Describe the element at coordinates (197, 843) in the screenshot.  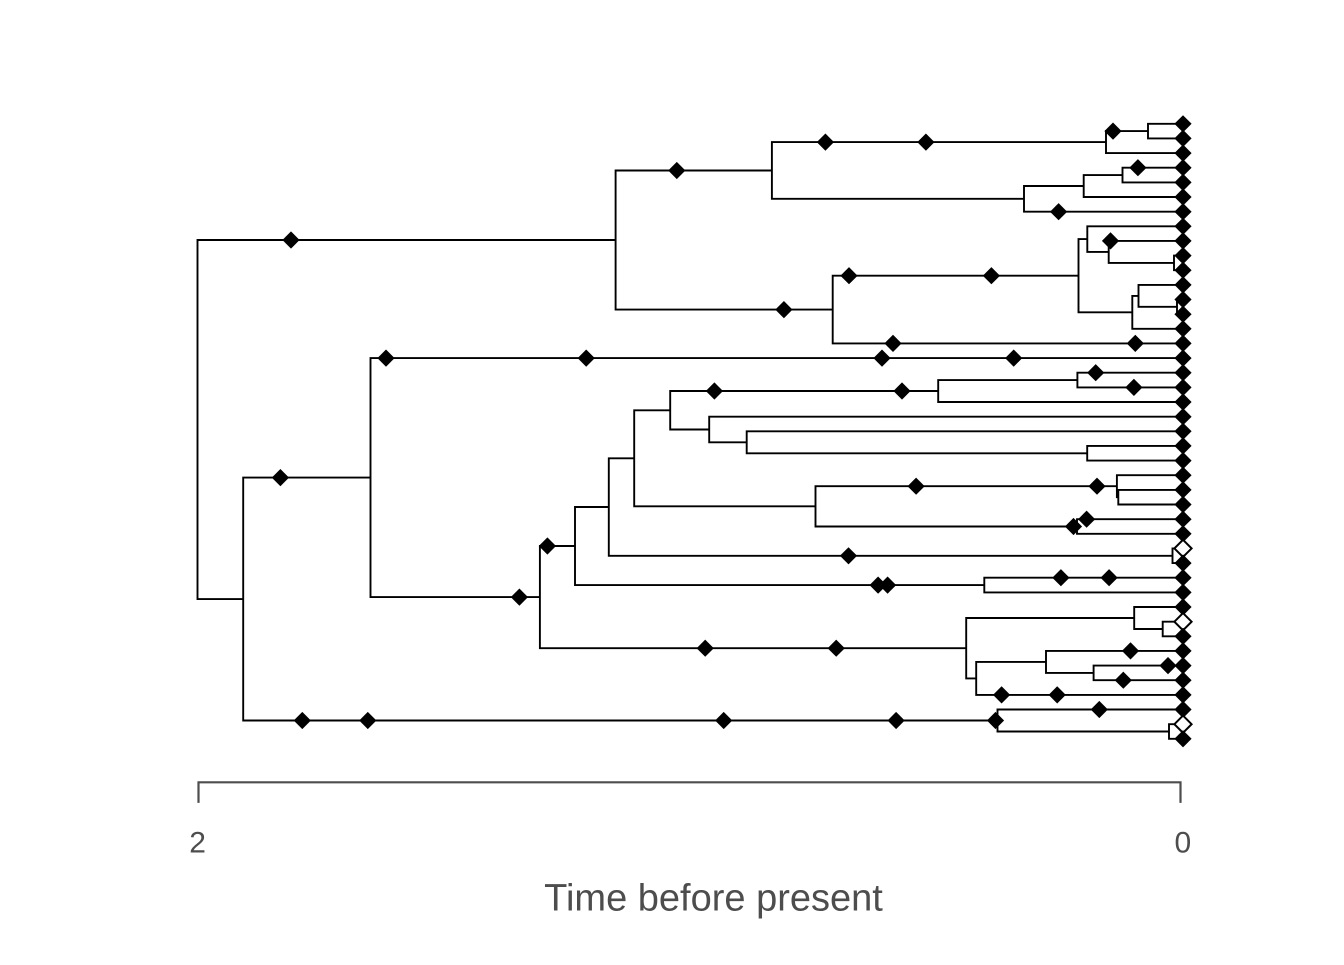
I see `svg-text: 2` at that location.